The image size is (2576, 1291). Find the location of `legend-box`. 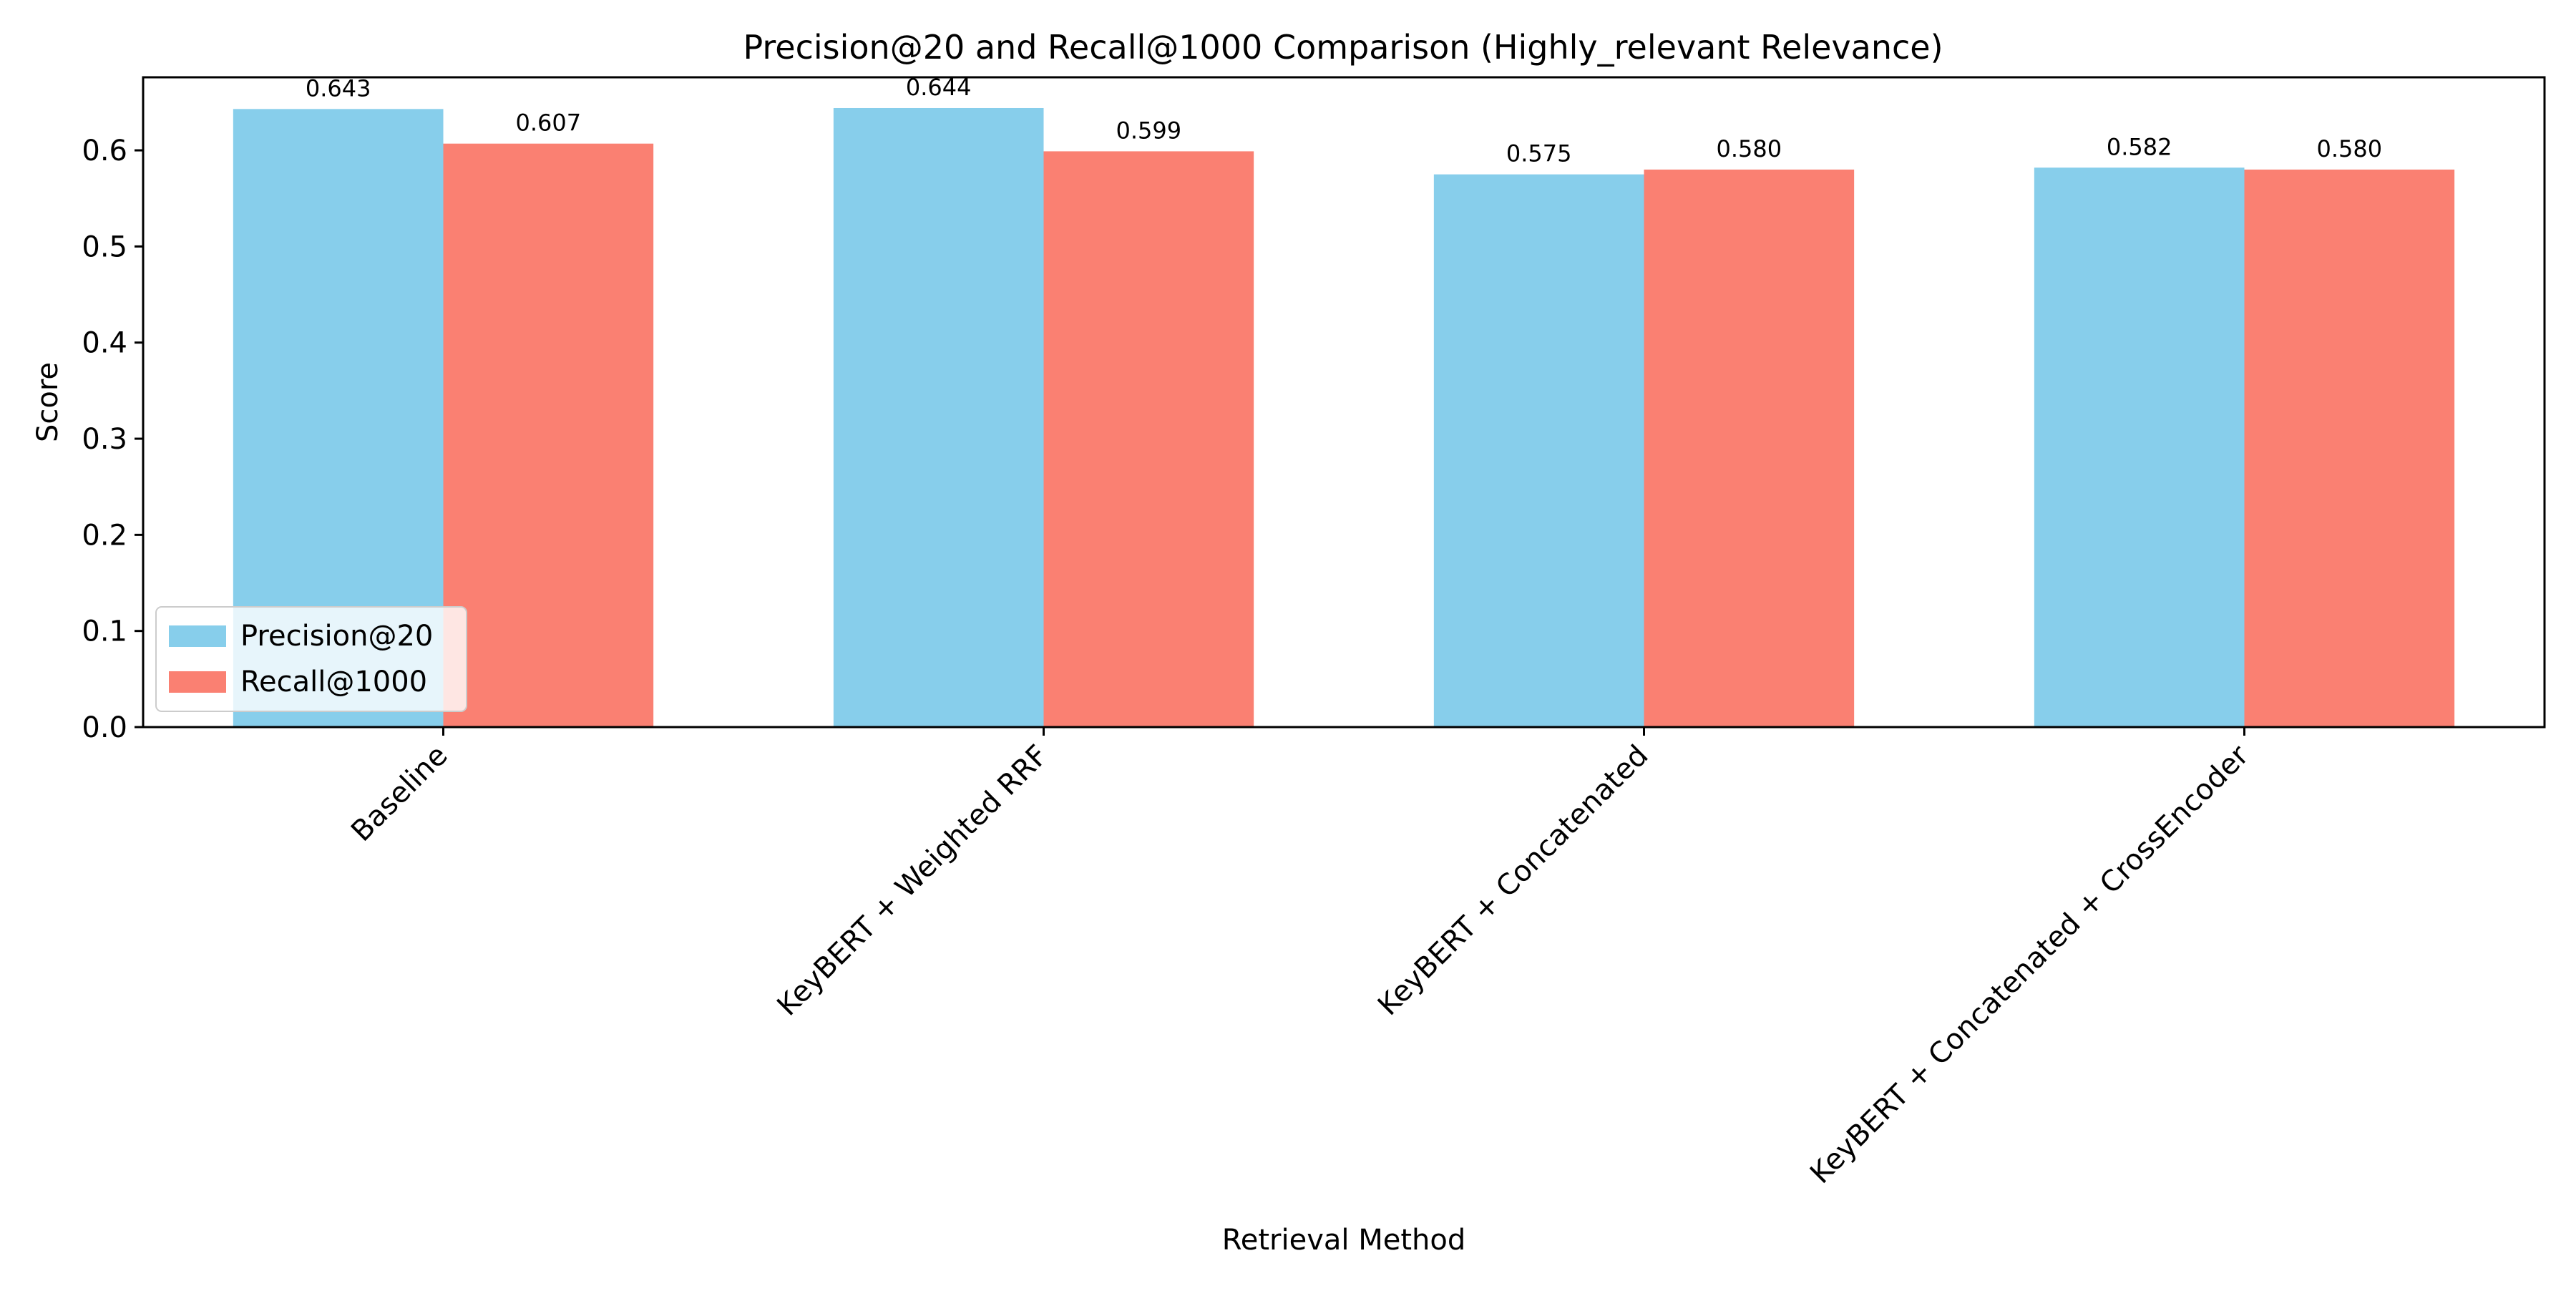

legend-box is located at coordinates (311, 659).